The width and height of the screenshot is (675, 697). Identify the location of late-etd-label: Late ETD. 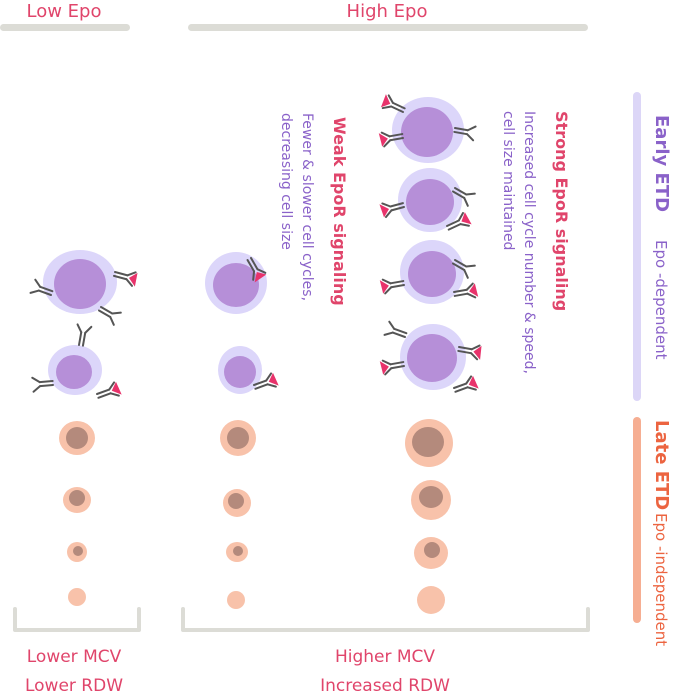
(661, 465).